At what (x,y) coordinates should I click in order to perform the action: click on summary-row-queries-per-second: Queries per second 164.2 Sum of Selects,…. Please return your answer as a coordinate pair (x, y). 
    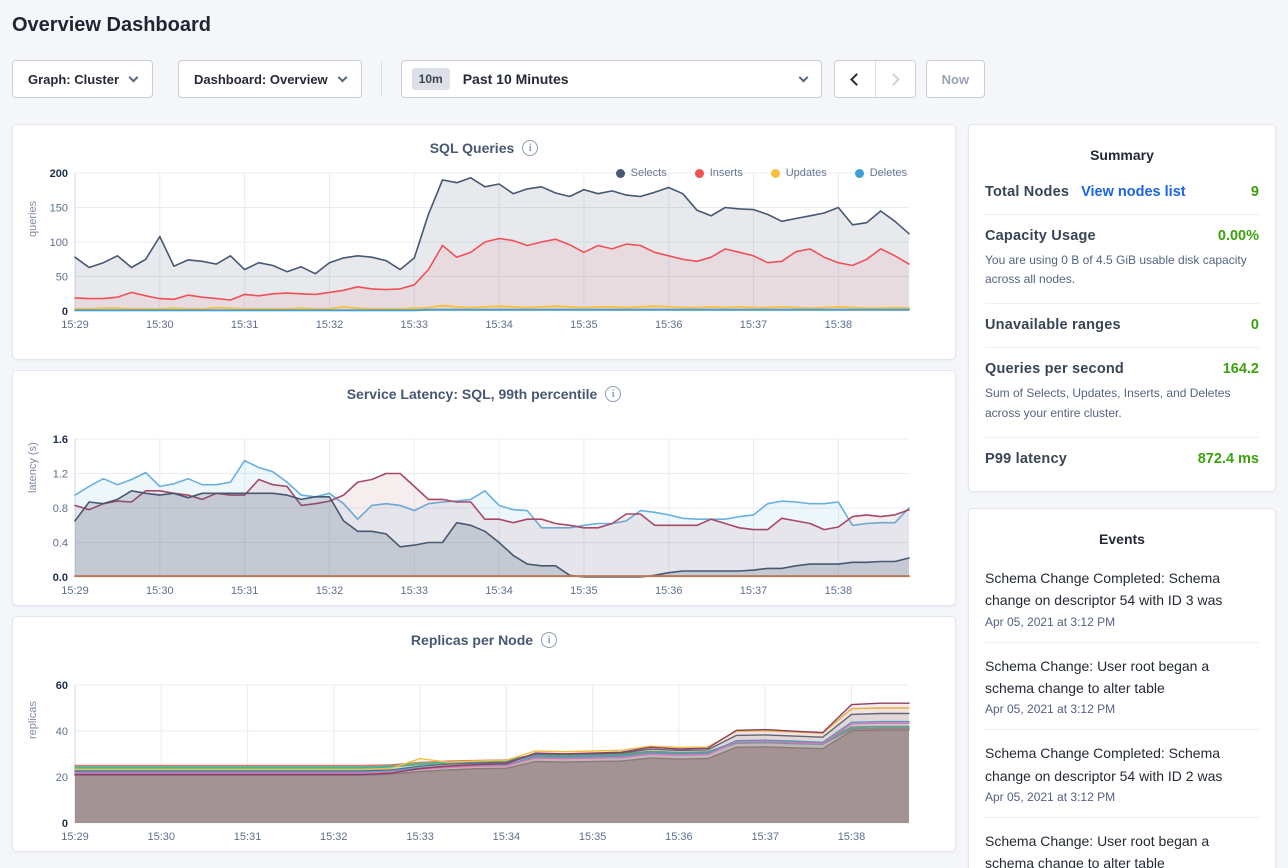
    Looking at the image, I should click on (1122, 391).